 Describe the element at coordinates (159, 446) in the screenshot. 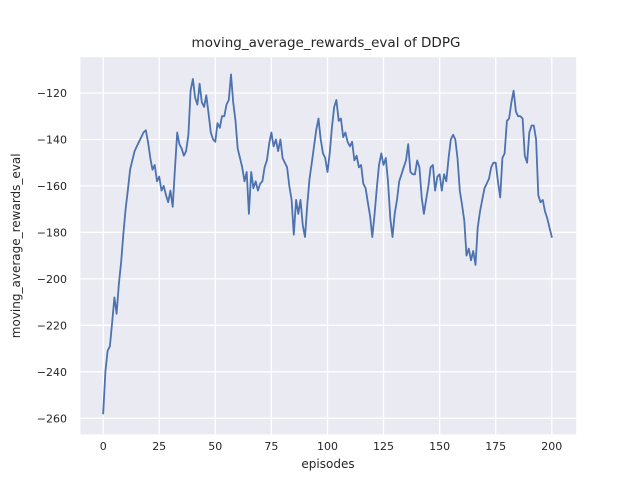

I see `x-tick-label: 25` at that location.